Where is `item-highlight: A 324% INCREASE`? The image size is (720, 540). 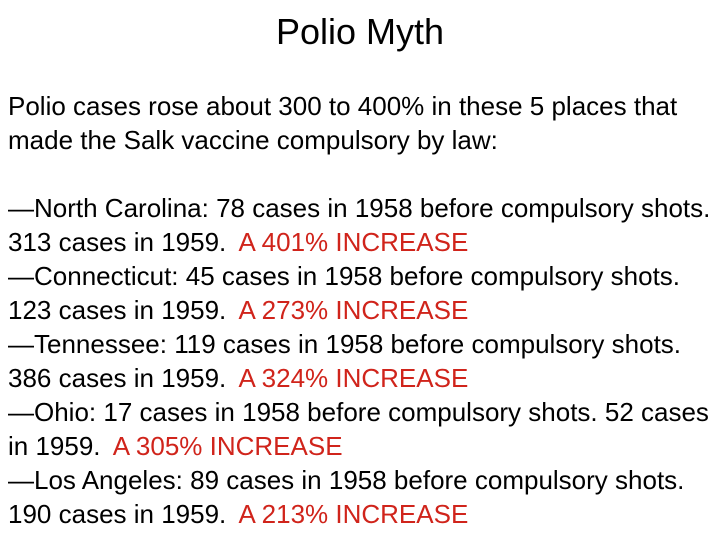
item-highlight: A 324% INCREASE is located at coordinates (353, 378).